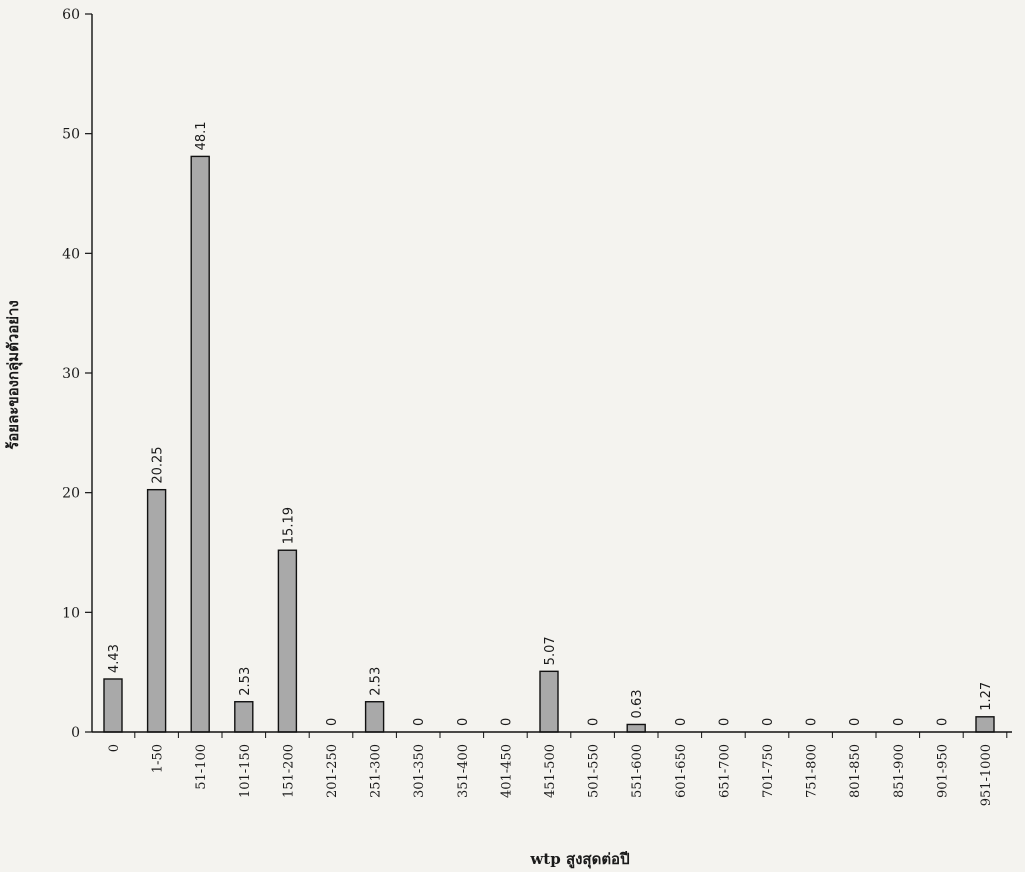 The width and height of the screenshot is (1025, 872). What do you see at coordinates (75, 733) in the screenshot?
I see `y-tick-label: 0` at bounding box center [75, 733].